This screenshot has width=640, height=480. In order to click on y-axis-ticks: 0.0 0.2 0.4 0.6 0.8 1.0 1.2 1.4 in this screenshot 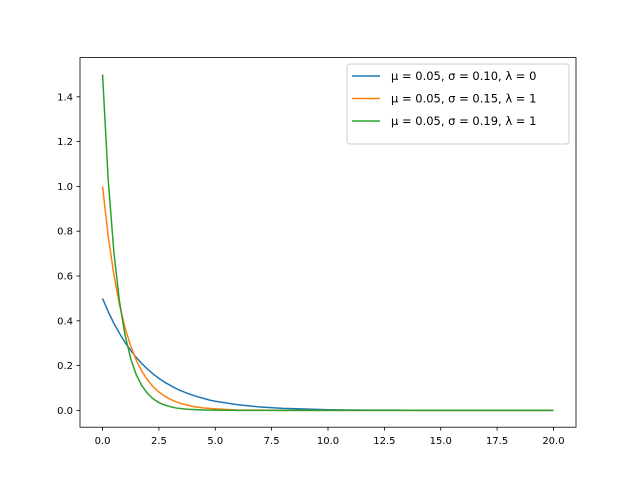, I will do `click(68, 254)`.